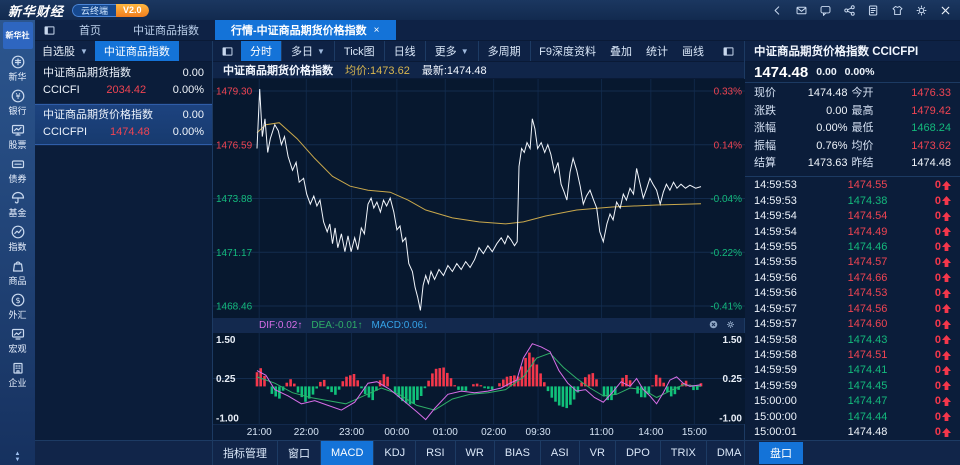  I want to click on tick-row: 14:59:55 1474.46 0, so click(852, 246).